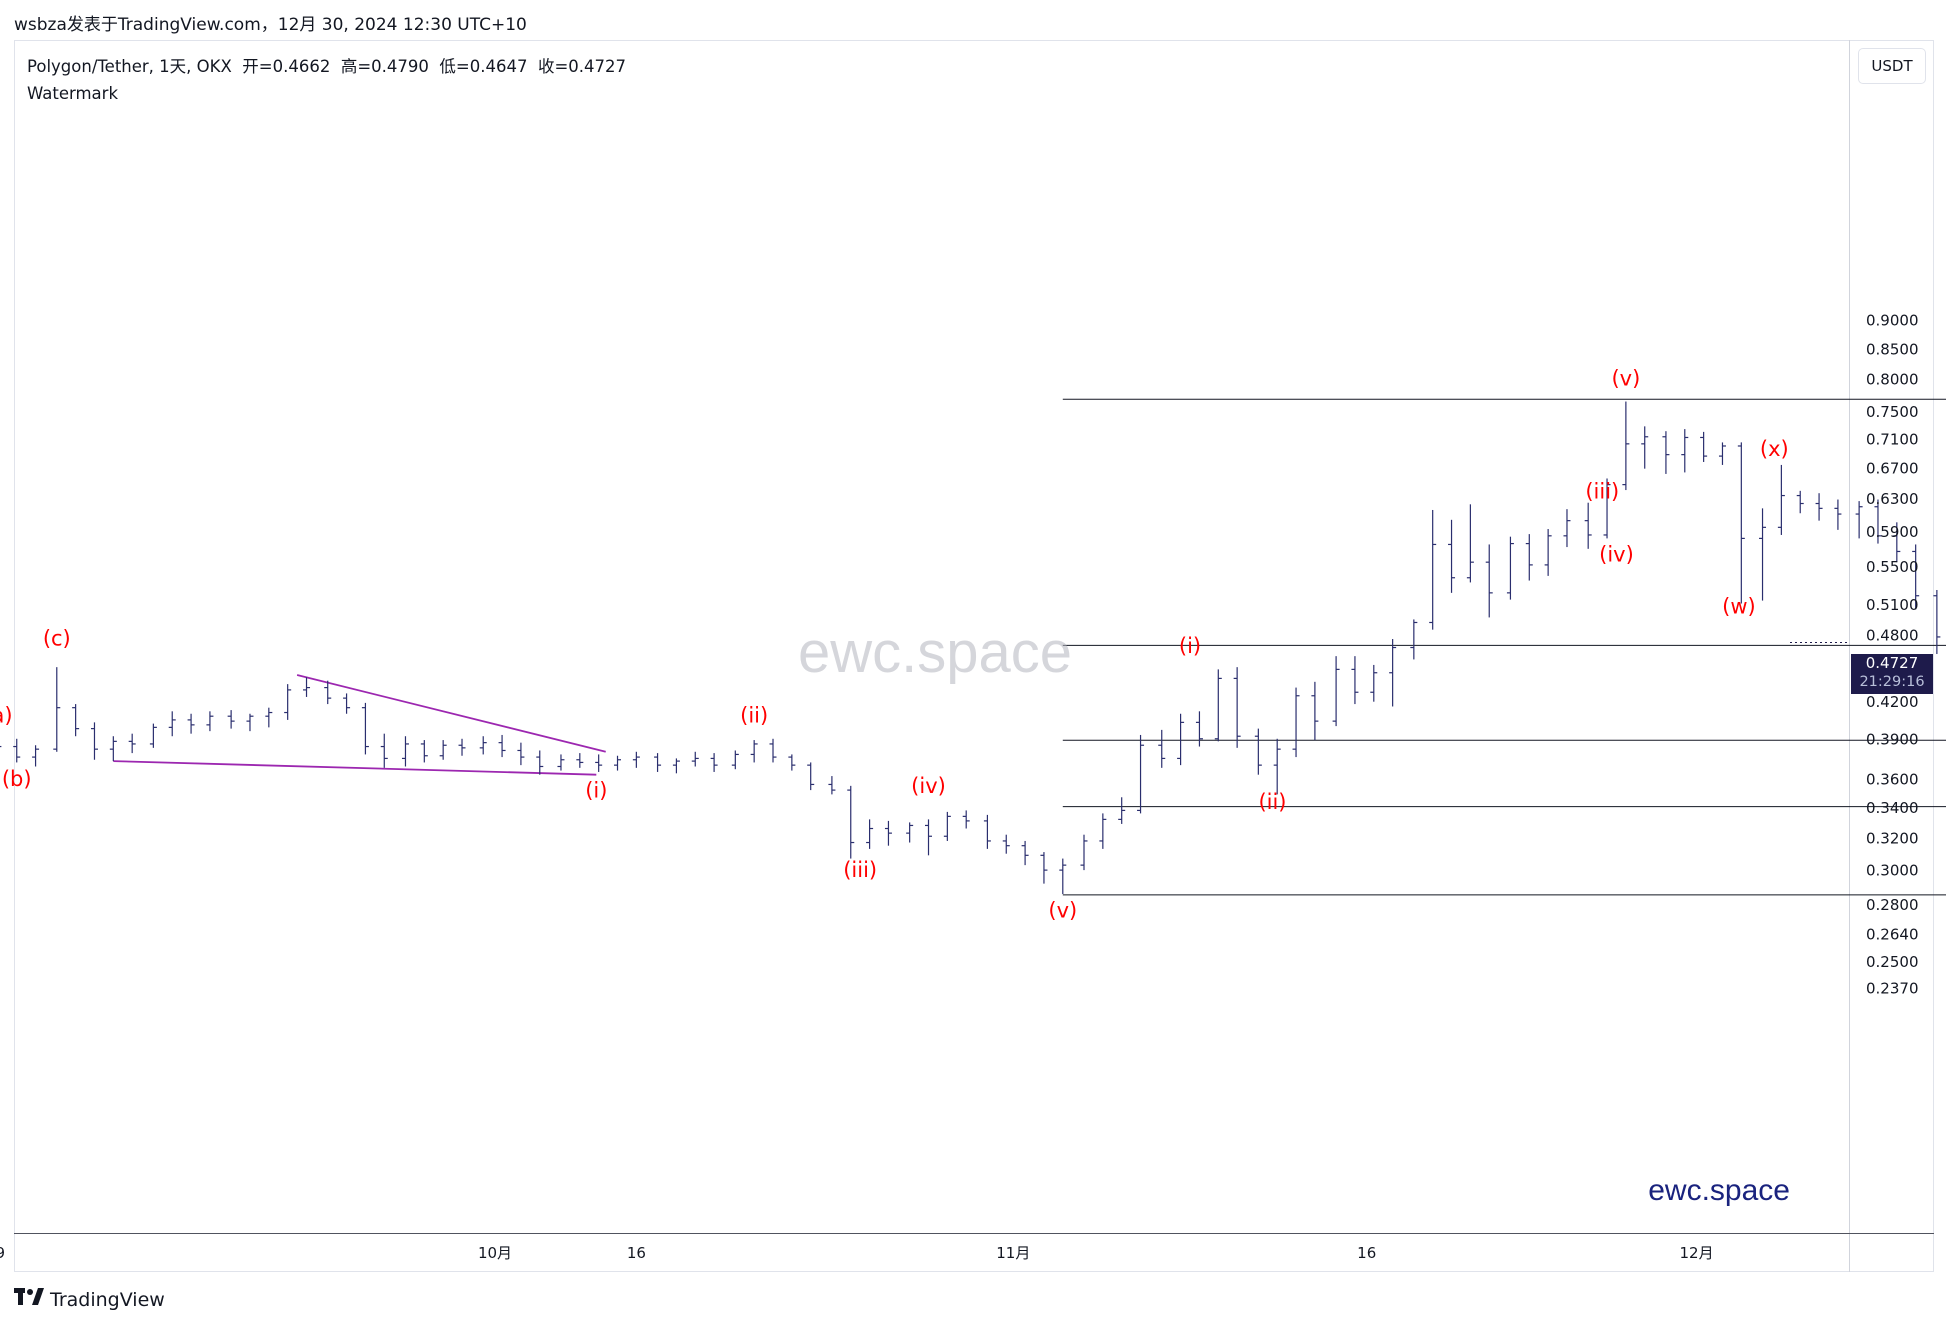 Image resolution: width=1946 pixels, height=1320 pixels. What do you see at coordinates (1849, 656) in the screenshot?
I see `price-axis-divider` at bounding box center [1849, 656].